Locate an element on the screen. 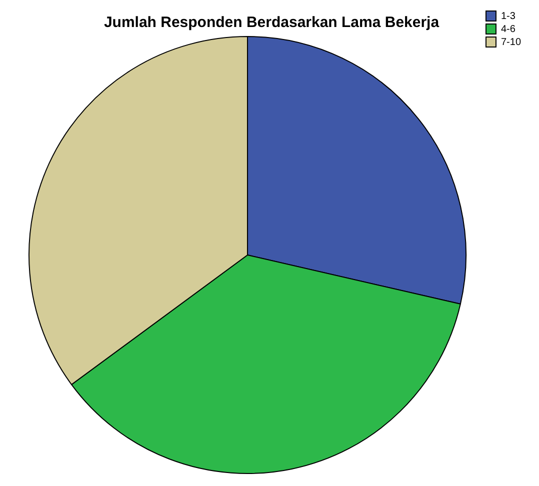  chart-title: Jumlah Responden Berdasarkan Lama Bekerja is located at coordinates (272, 23).